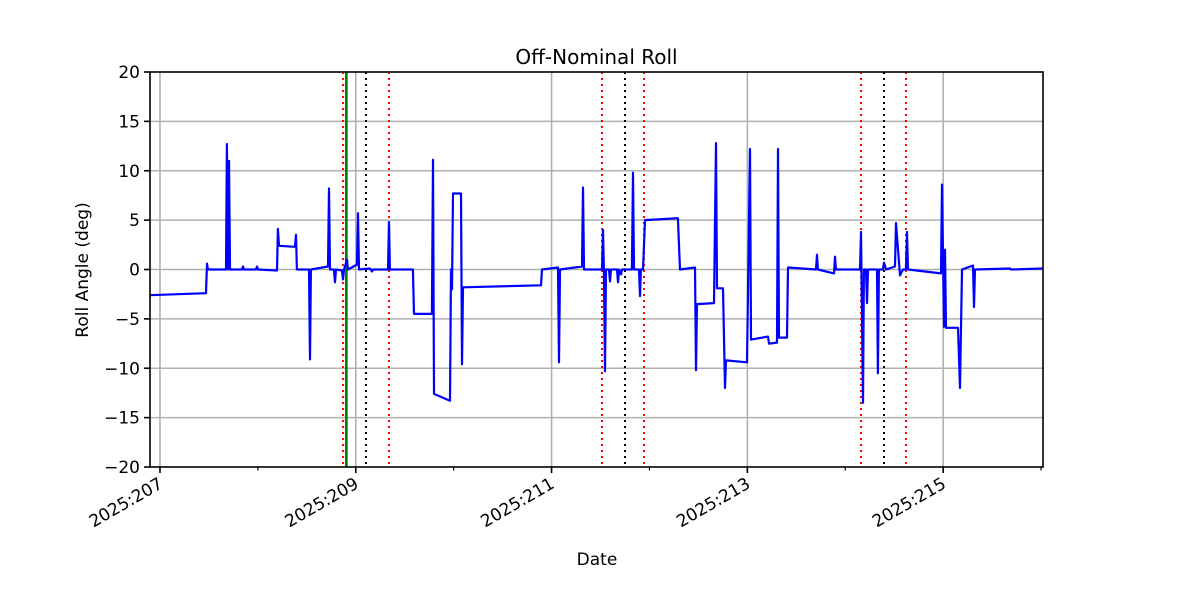 The height and width of the screenshot is (604, 1200). I want to click on x-axis-label: Date, so click(597, 560).